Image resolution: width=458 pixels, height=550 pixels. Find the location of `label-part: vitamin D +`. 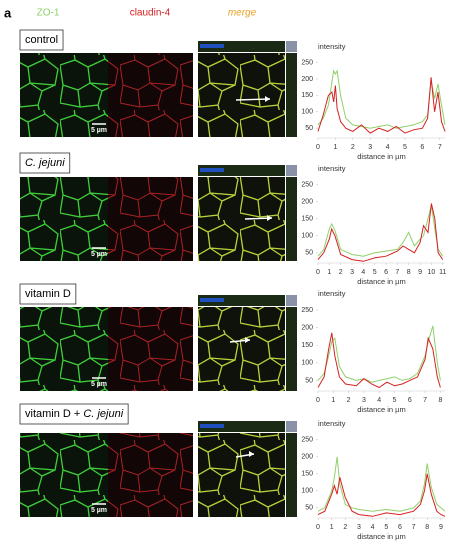

label-part: vitamin D + is located at coordinates (54, 414).